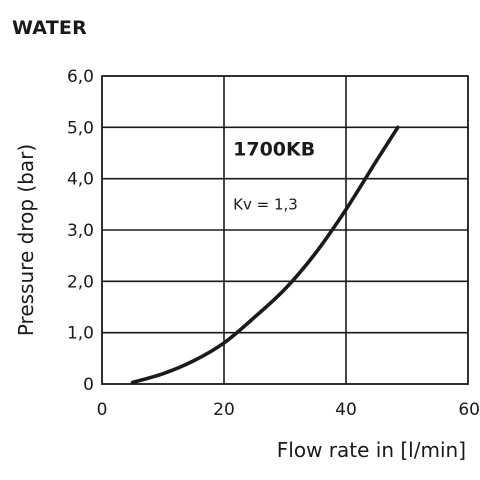 The width and height of the screenshot is (480, 480). What do you see at coordinates (80, 180) in the screenshot?
I see `y-tick-label-4: 4,0` at bounding box center [80, 180].